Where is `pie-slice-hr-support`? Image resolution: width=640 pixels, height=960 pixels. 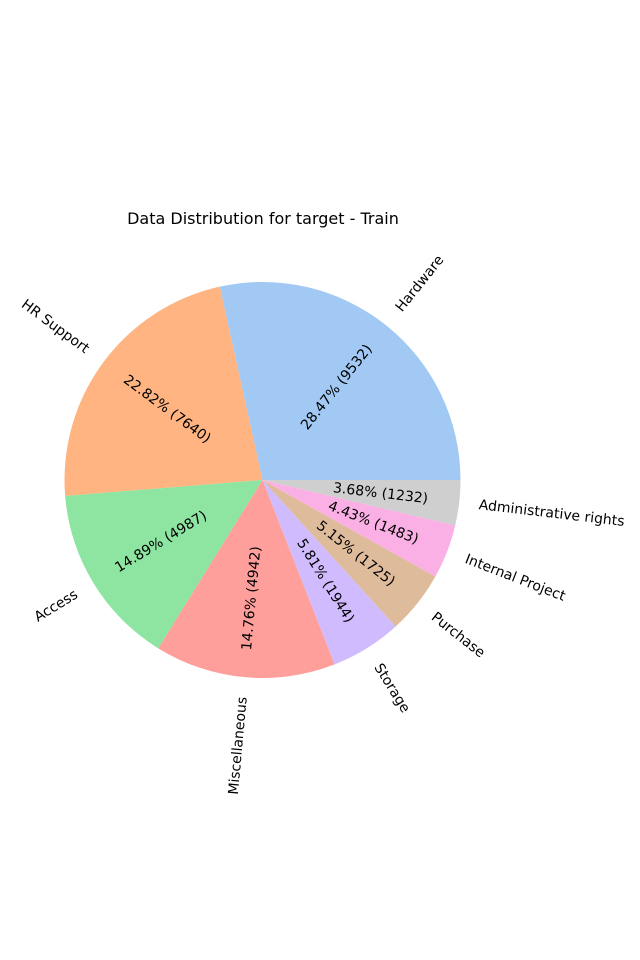
pie-slice-hr-support is located at coordinates (163, 391).